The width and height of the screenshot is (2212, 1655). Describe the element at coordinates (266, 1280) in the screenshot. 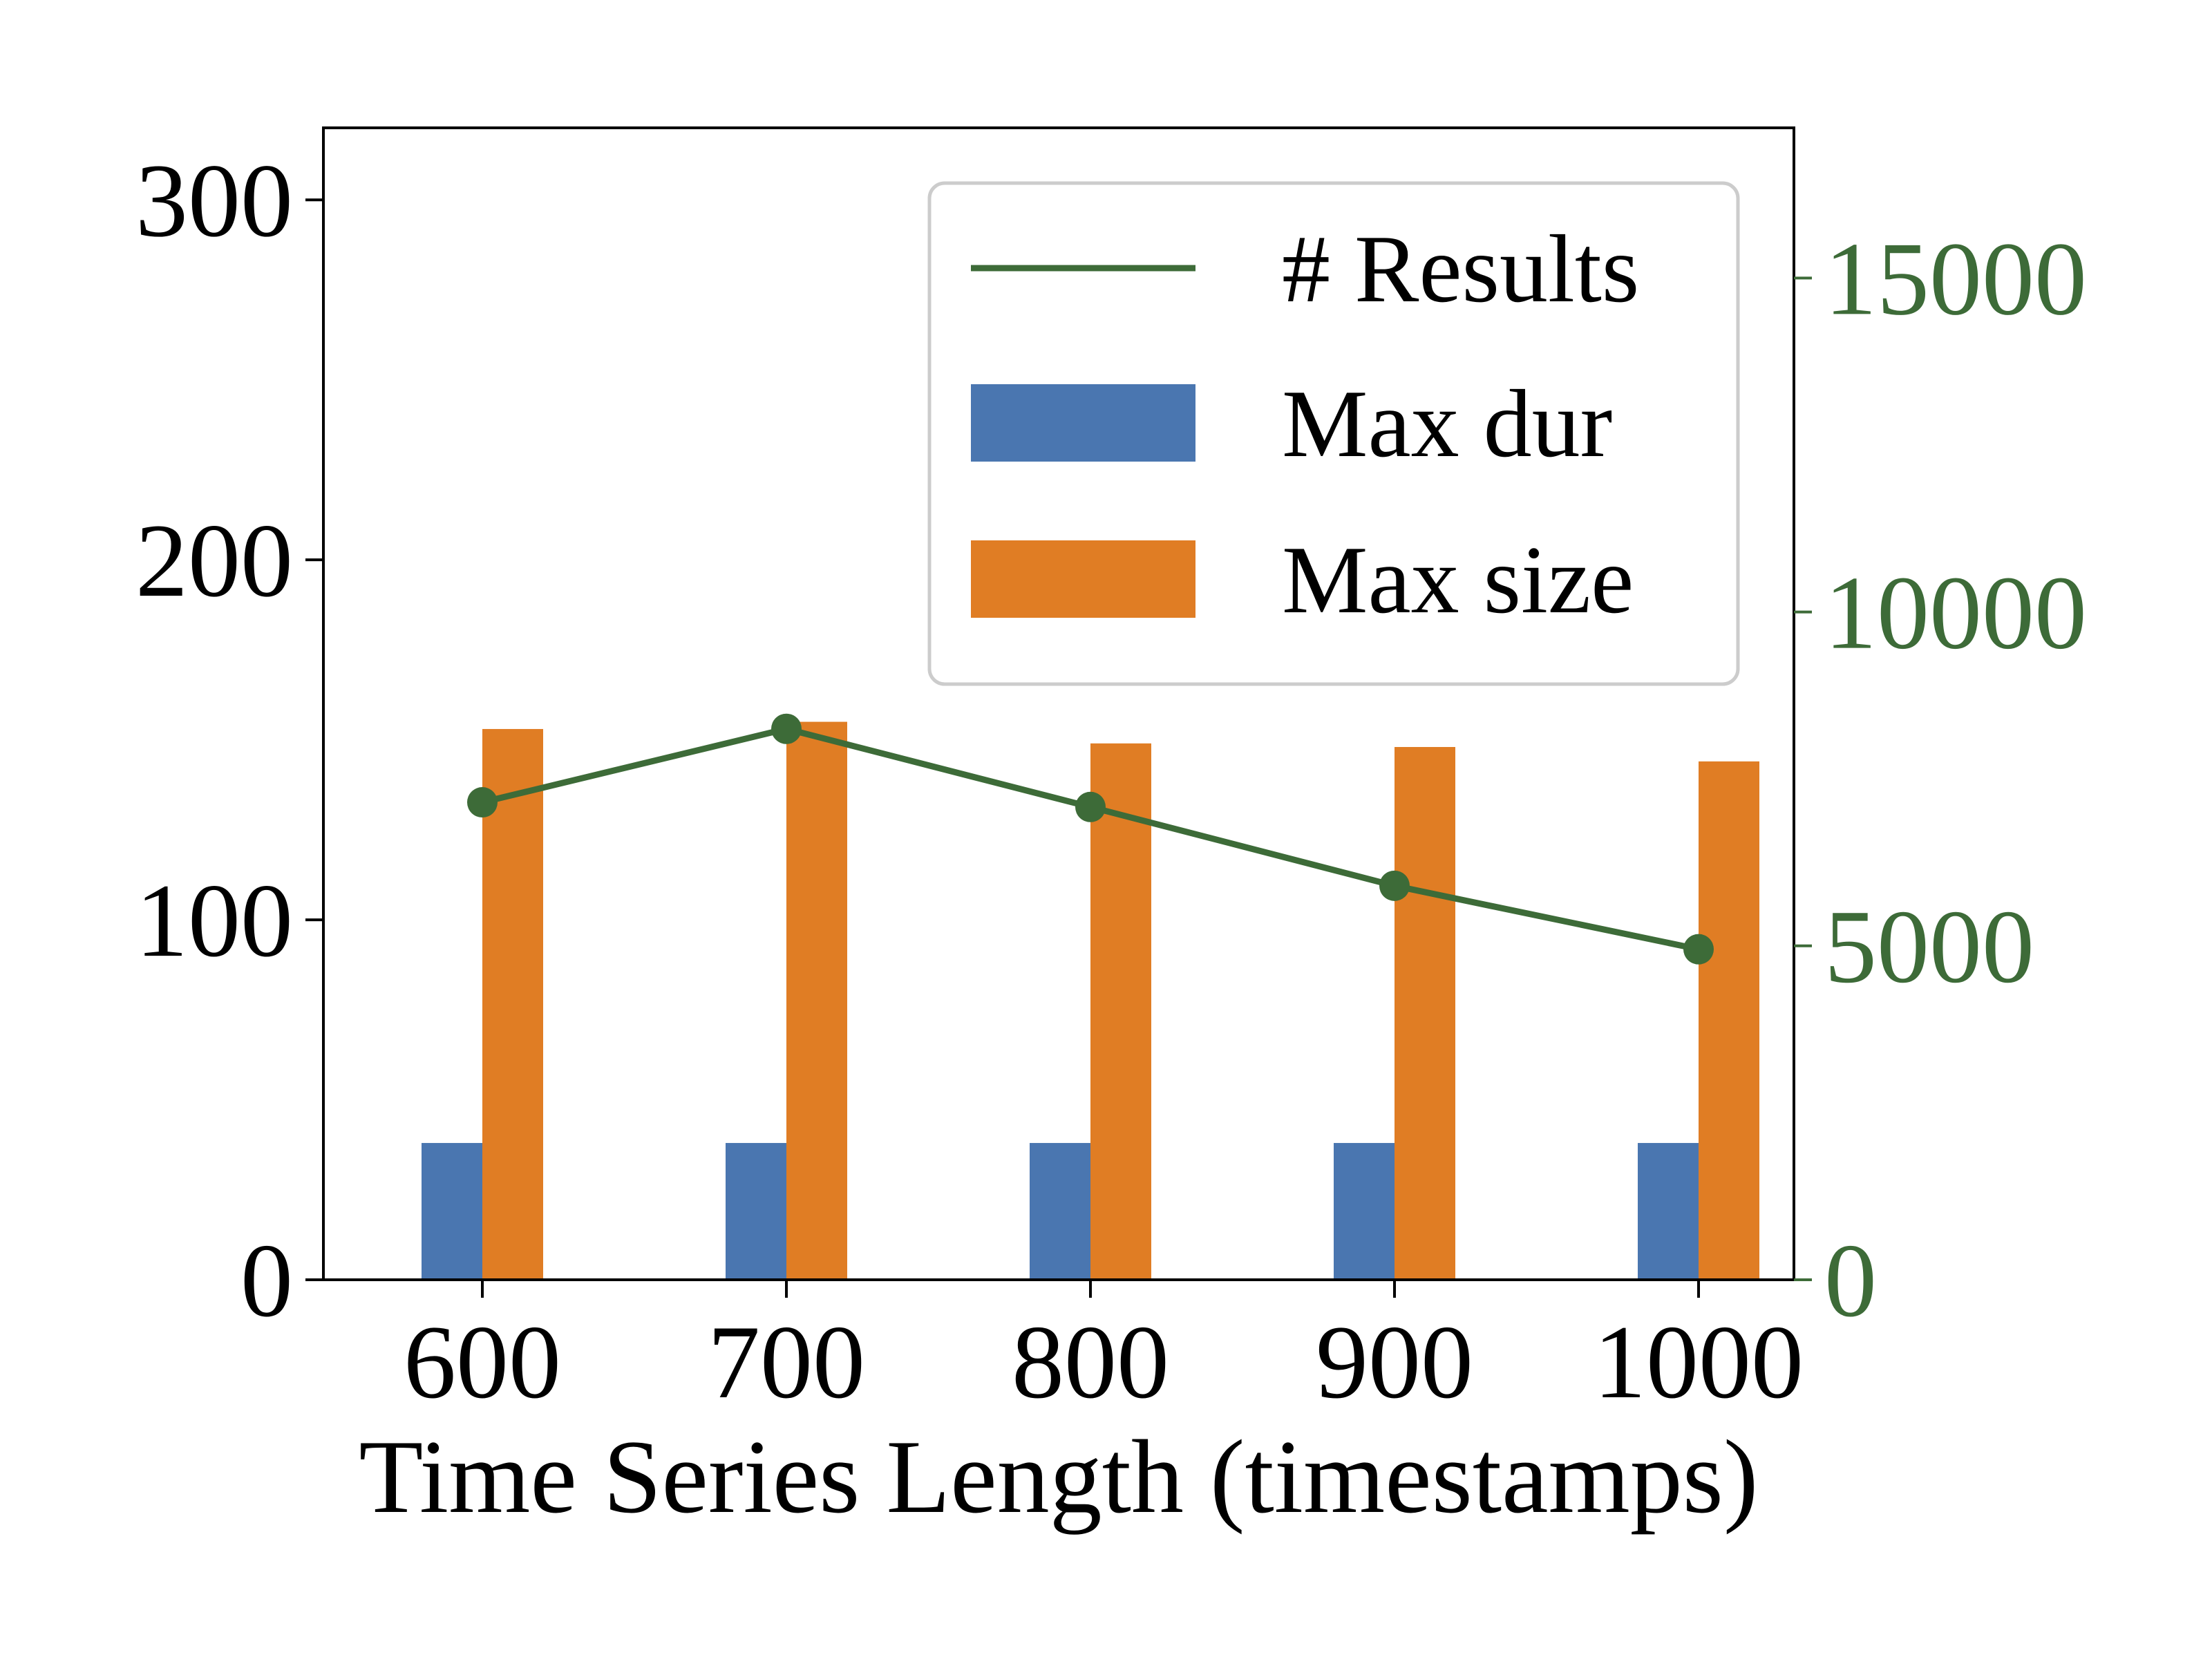

I see `left-tick-label-0: 0` at that location.